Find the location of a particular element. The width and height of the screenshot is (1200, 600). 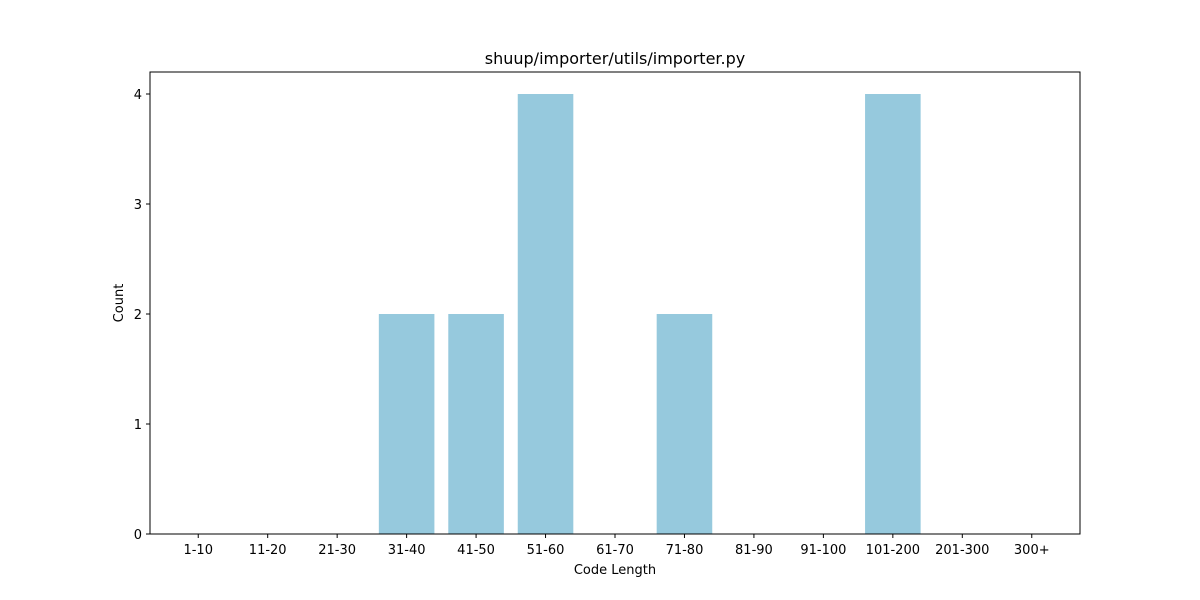

x-axis-label: Code Length is located at coordinates (615, 570).